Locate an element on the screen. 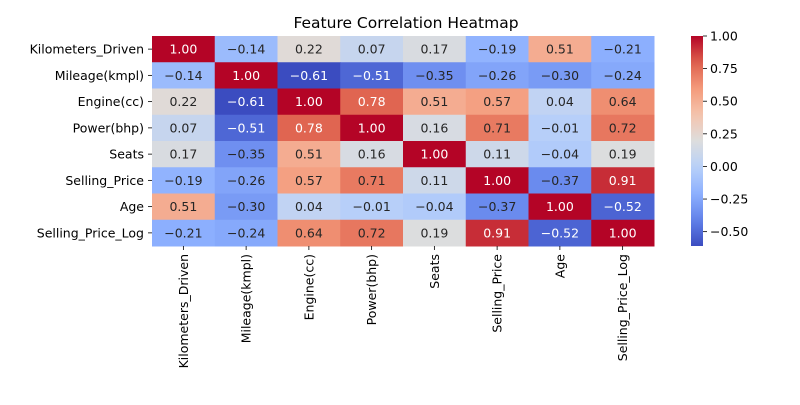  cell-value-label: 0.07 is located at coordinates (372, 49).